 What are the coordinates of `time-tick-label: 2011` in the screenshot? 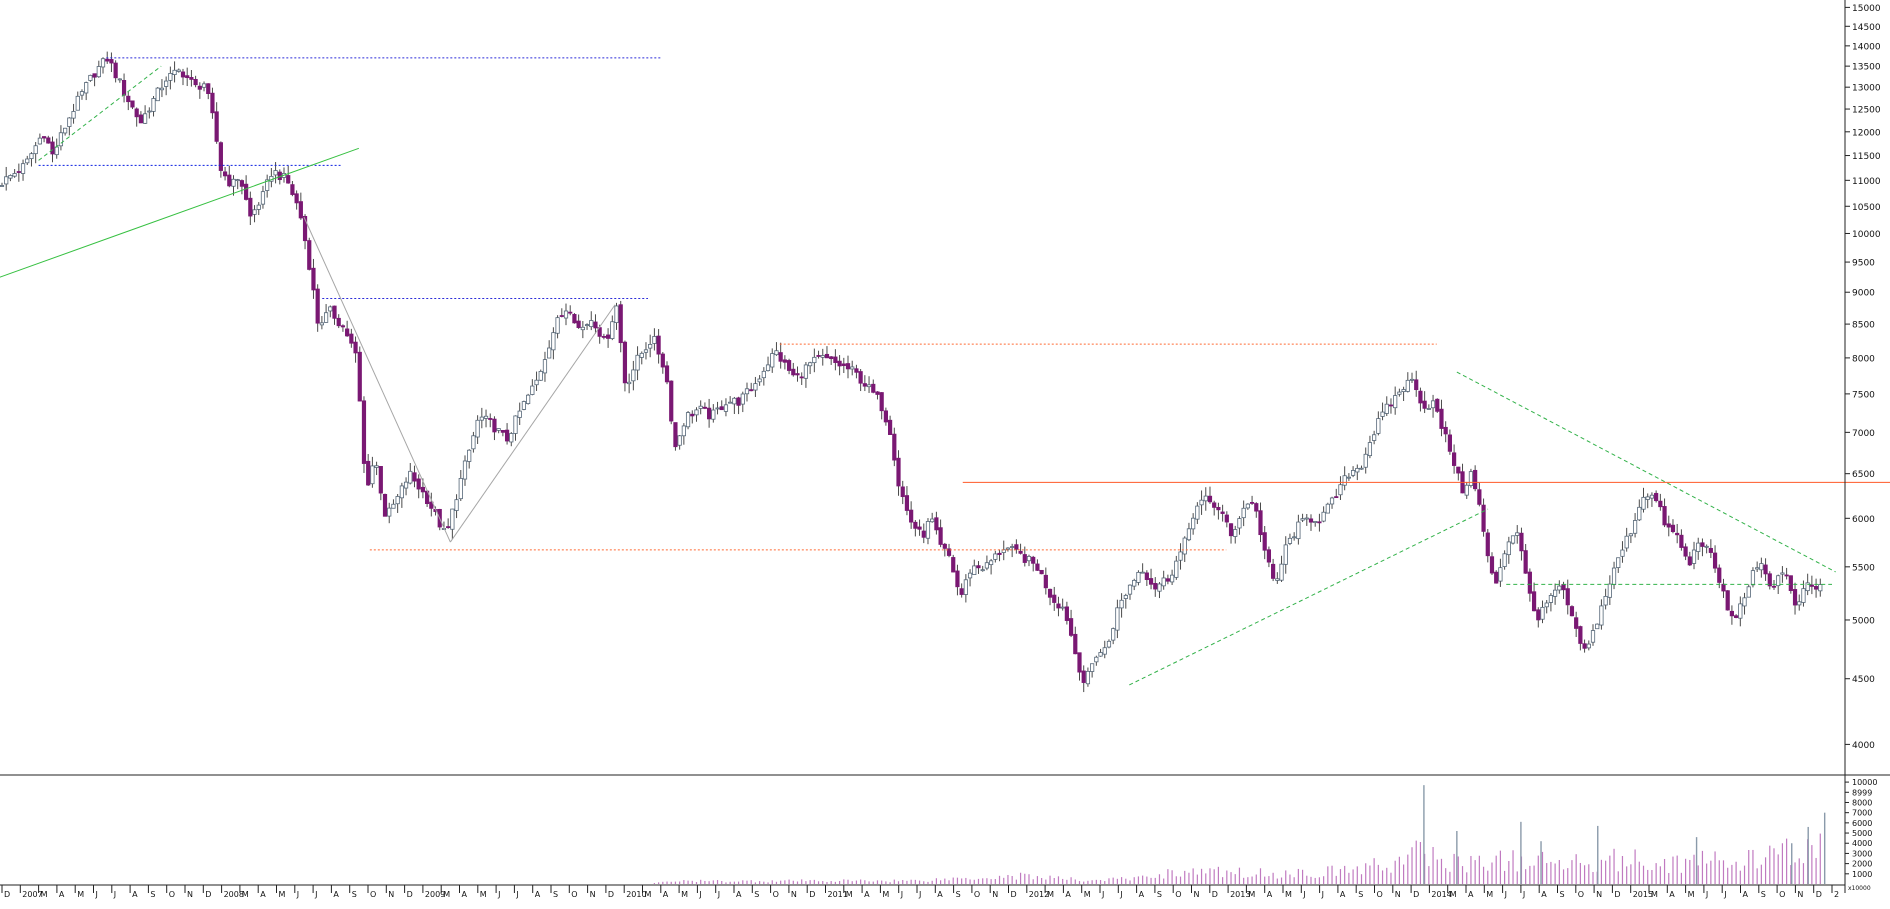 It's located at (838, 894).